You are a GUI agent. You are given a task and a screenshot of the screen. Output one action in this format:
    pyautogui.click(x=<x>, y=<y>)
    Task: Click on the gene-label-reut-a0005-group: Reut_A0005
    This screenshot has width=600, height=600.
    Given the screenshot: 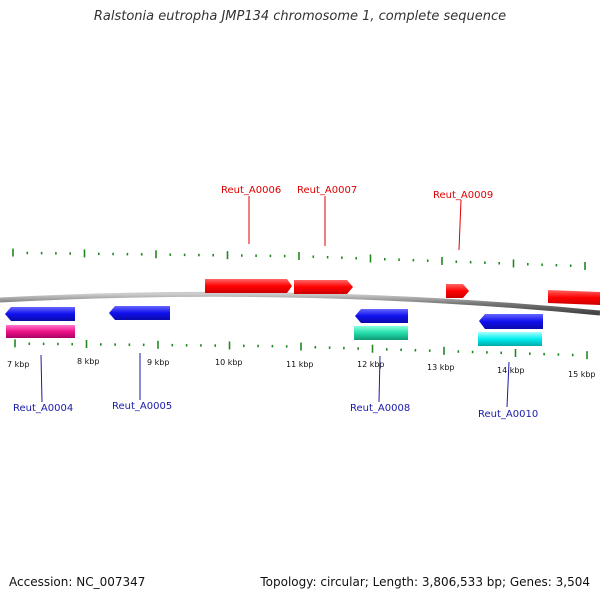 What is the action you would take?
    pyautogui.click(x=142, y=382)
    